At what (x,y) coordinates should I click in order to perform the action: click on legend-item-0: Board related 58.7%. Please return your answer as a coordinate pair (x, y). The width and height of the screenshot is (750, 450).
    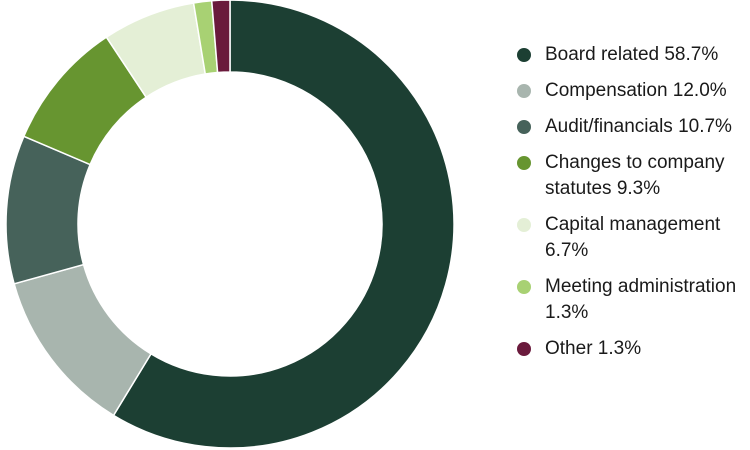
    Looking at the image, I should click on (631, 55).